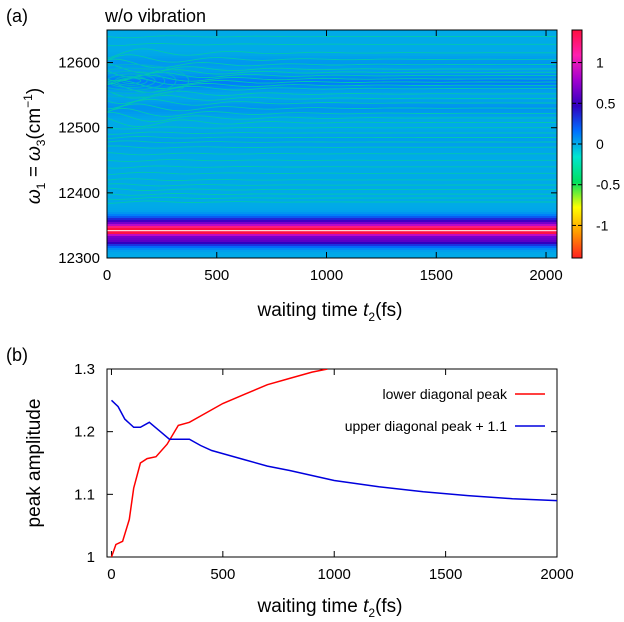 The image size is (624, 622). I want to click on series-line-lower-diagonal, so click(219, 463).